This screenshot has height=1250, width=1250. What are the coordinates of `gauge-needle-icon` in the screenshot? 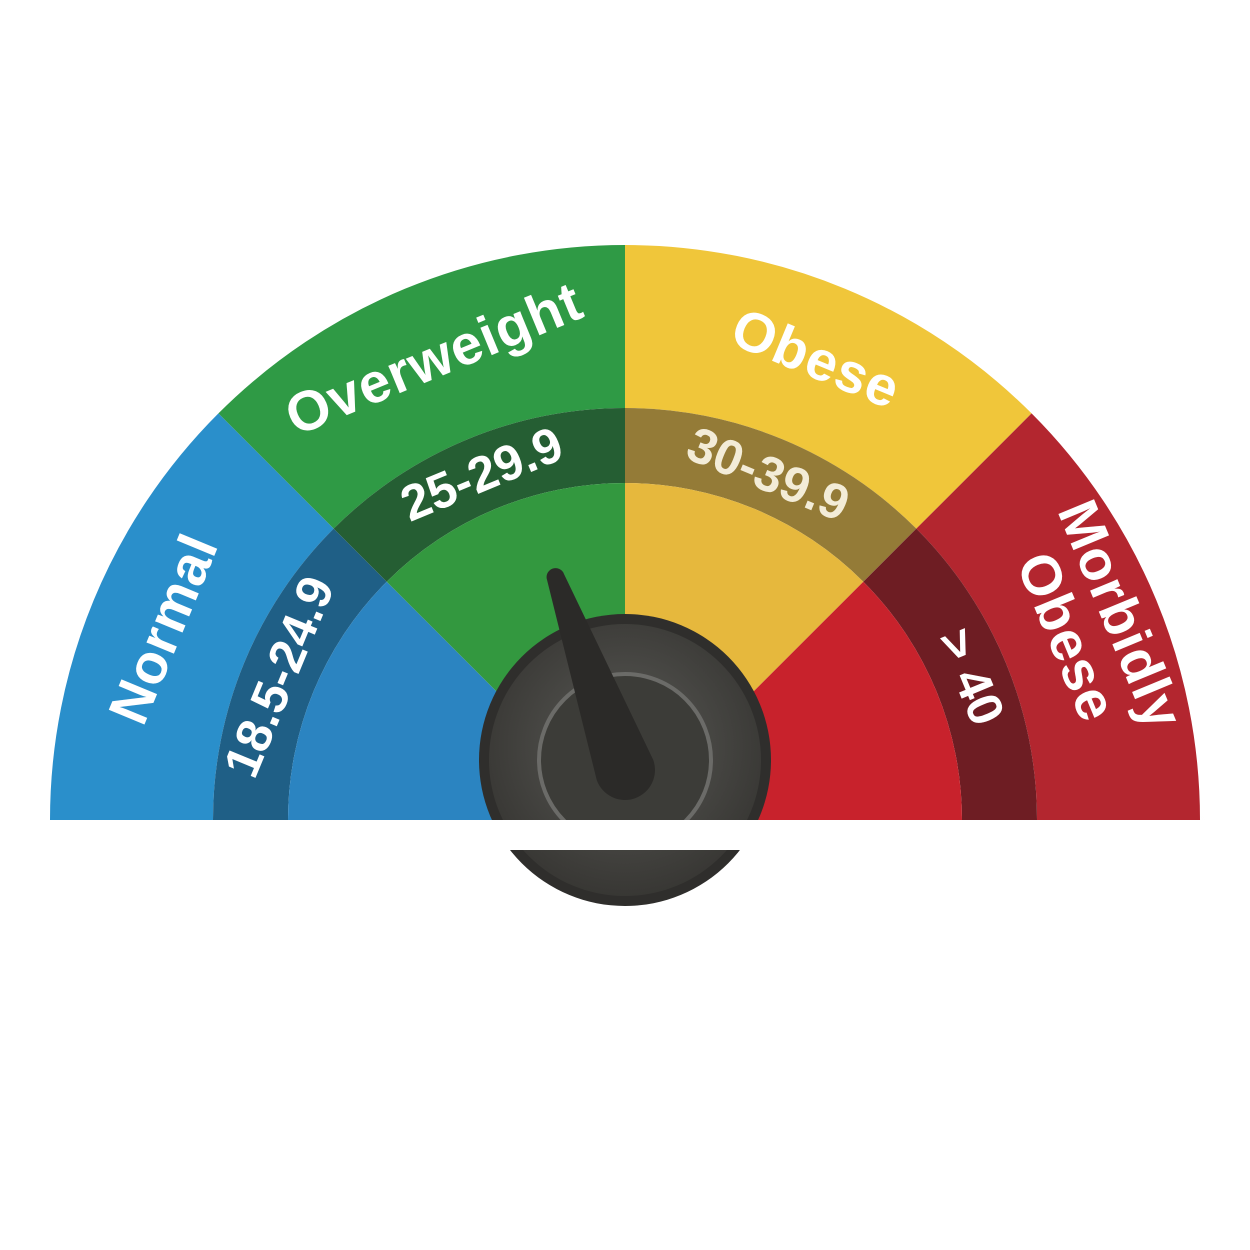 It's located at (600, 684).